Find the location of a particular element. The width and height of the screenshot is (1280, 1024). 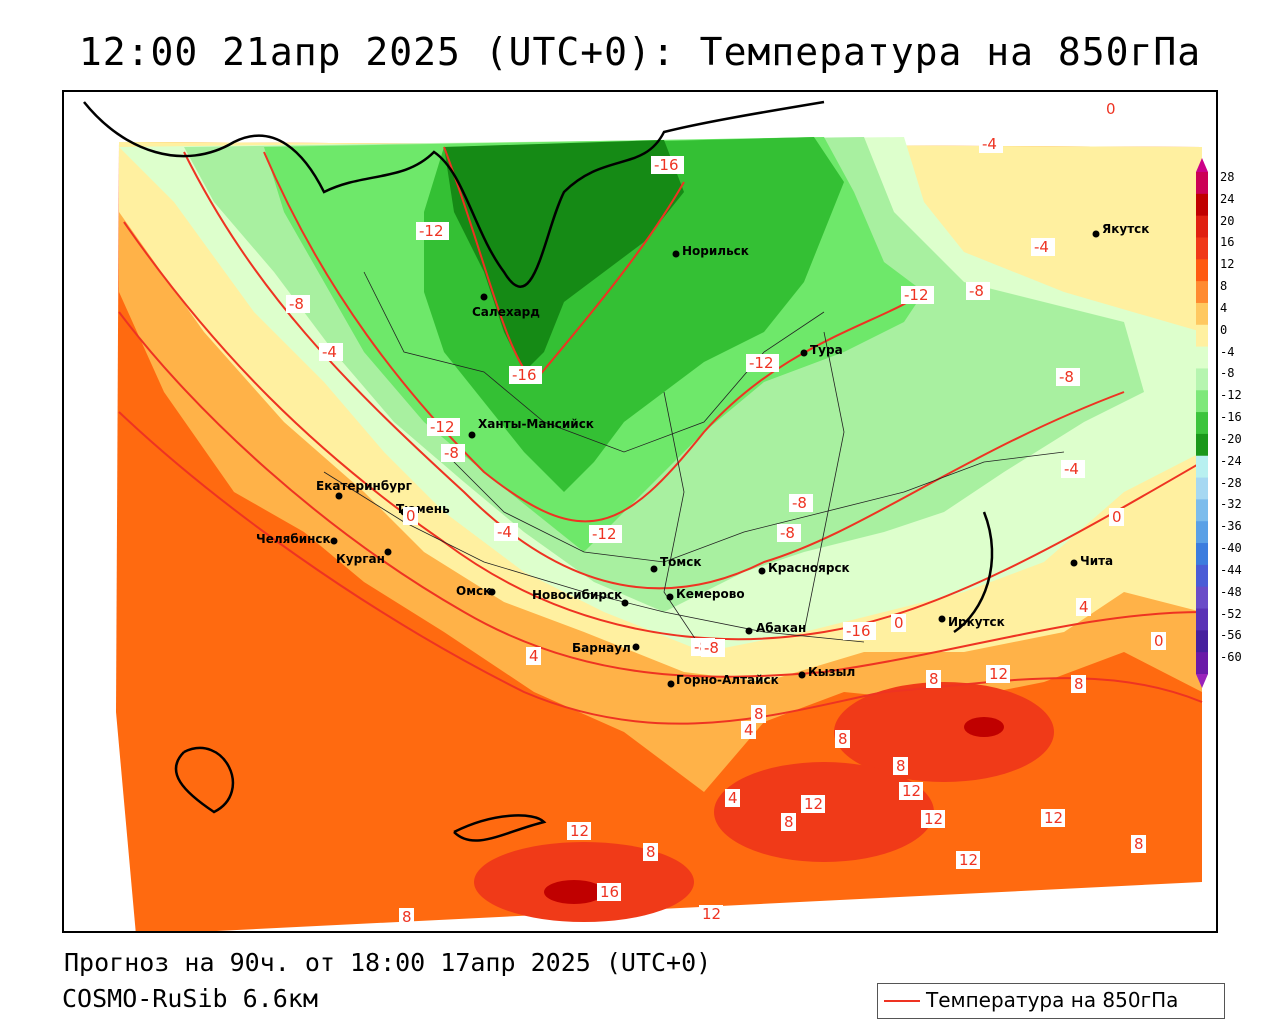

city-yekaterinburg: Екатеринбург is located at coordinates (364, 489).